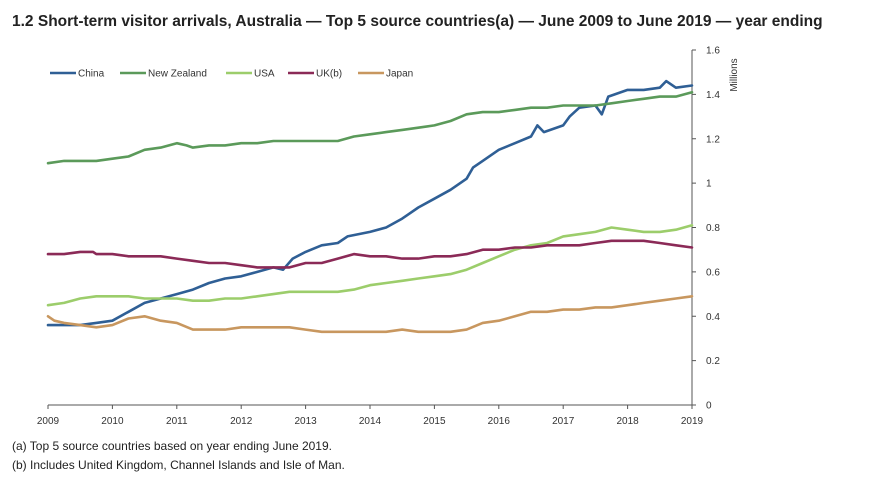 The width and height of the screenshot is (871, 487). I want to click on x-tick-label: 2016, so click(499, 421).